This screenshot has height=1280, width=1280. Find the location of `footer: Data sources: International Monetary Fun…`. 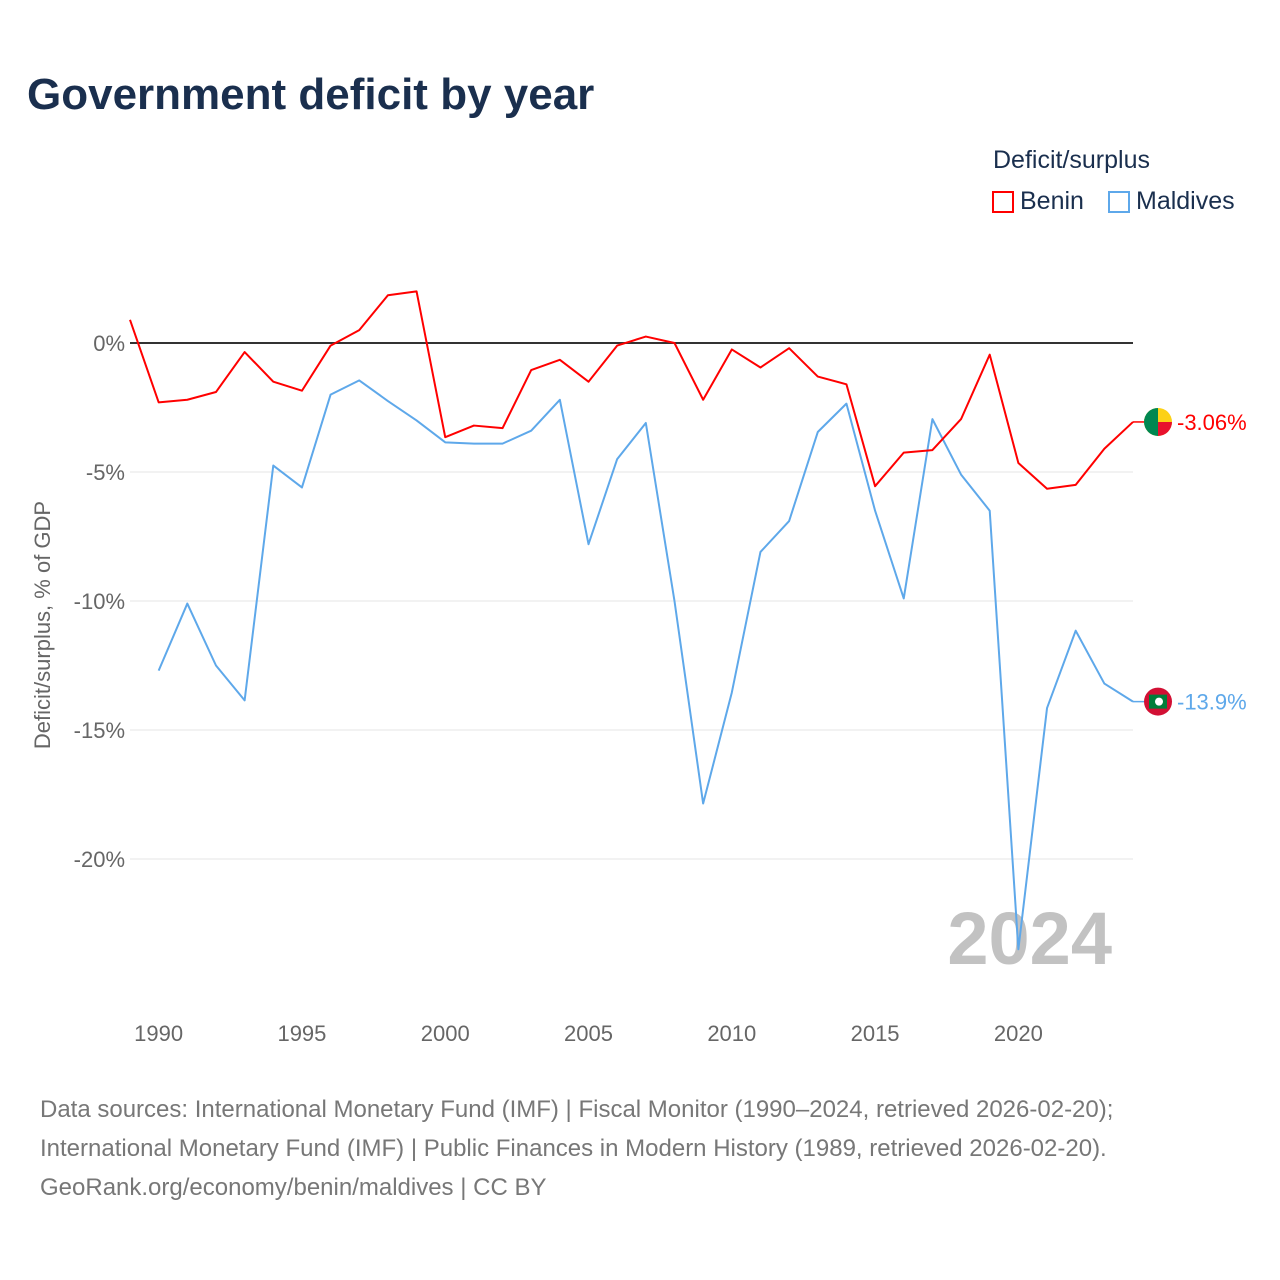

footer: Data sources: International Monetary Fun… is located at coordinates (576, 1148).